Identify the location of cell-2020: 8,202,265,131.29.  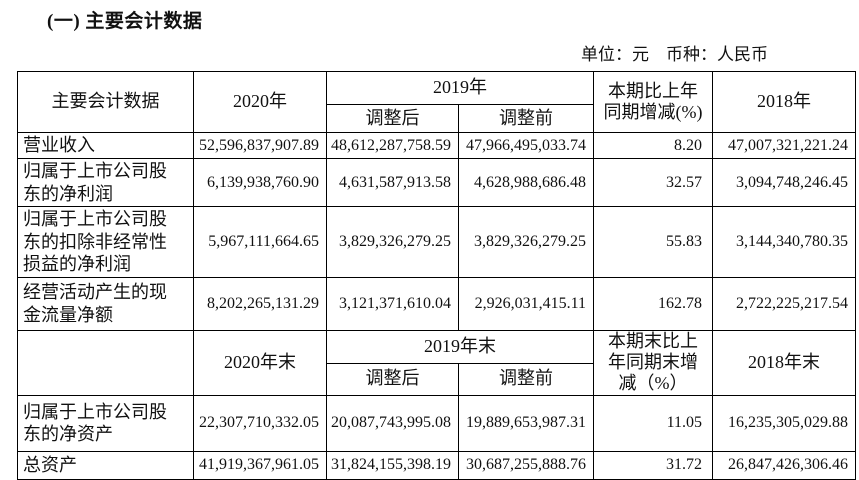
(260, 303).